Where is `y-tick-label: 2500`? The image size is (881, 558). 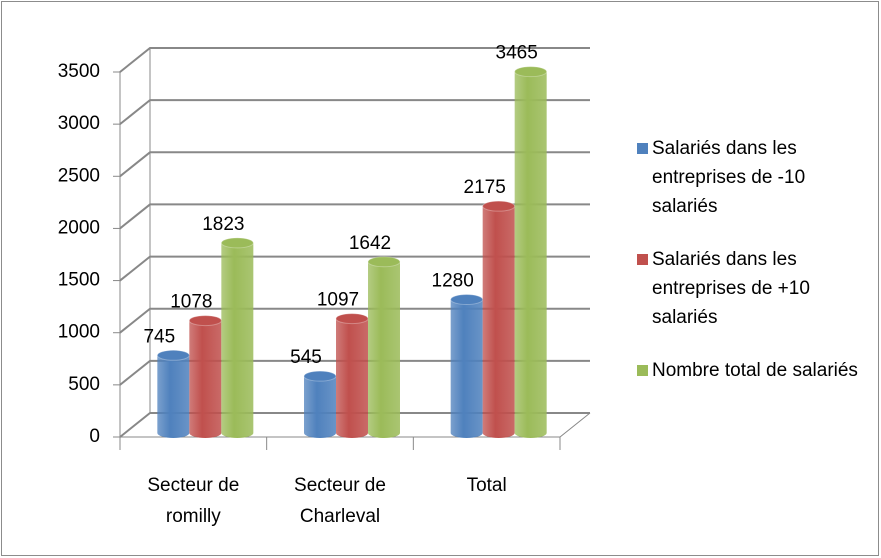
y-tick-label: 2500 is located at coordinates (79, 175).